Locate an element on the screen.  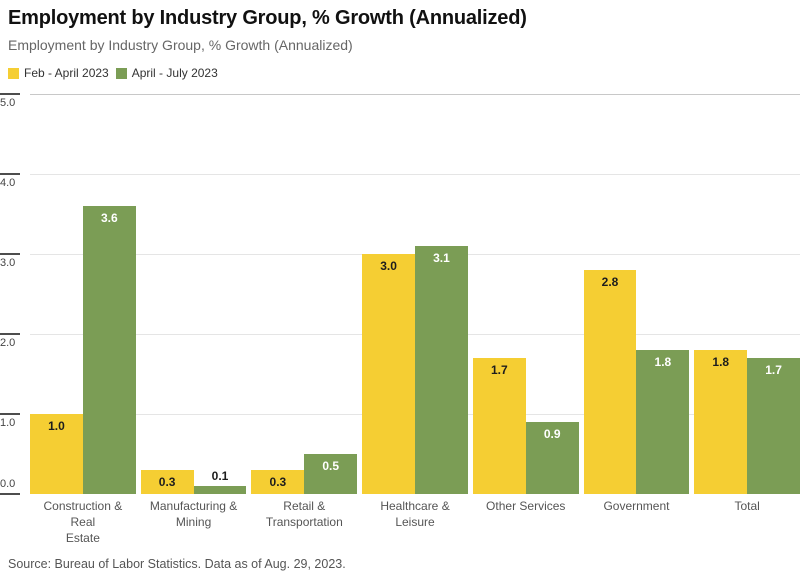
bar: 3.6 is located at coordinates (109, 350).